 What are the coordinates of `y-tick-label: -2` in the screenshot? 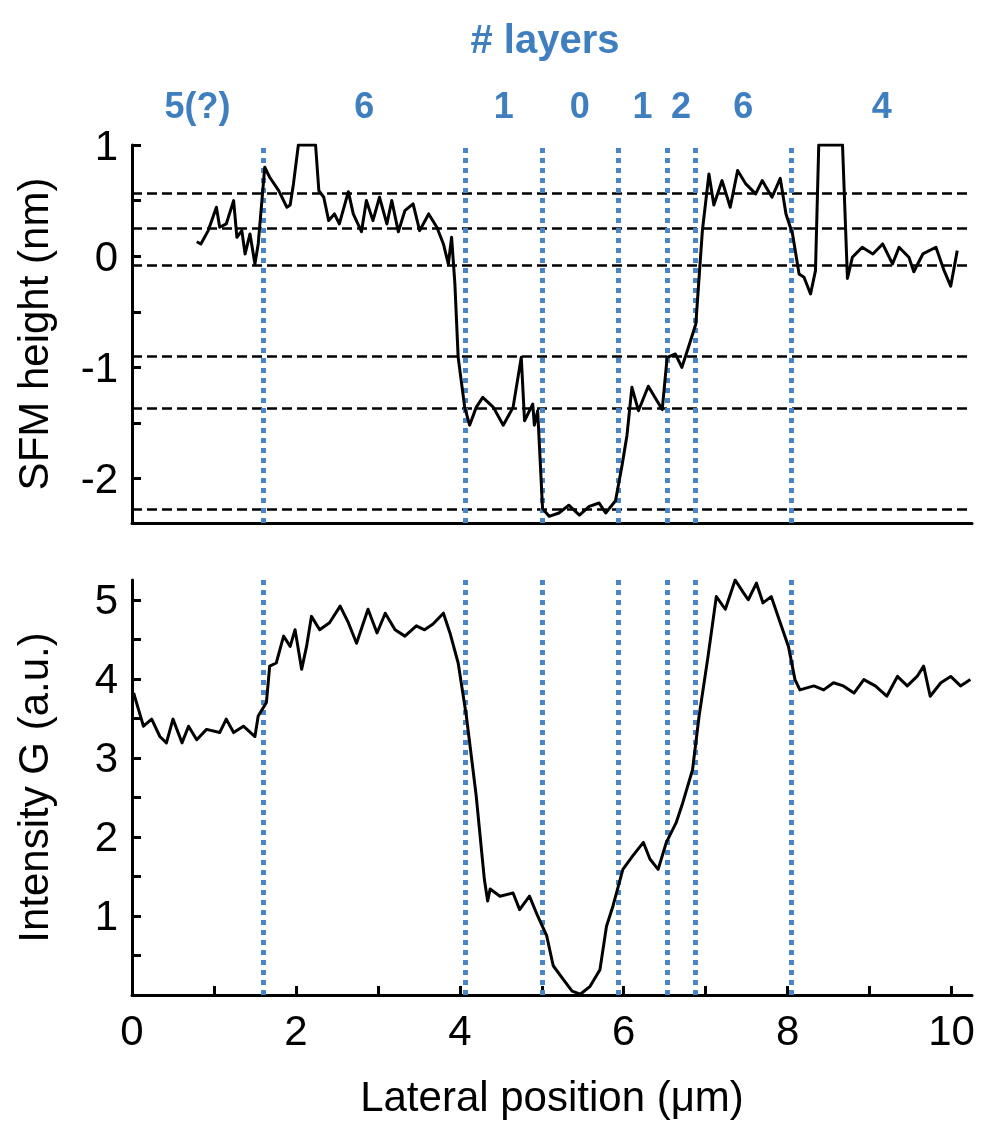 It's located at (99, 479).